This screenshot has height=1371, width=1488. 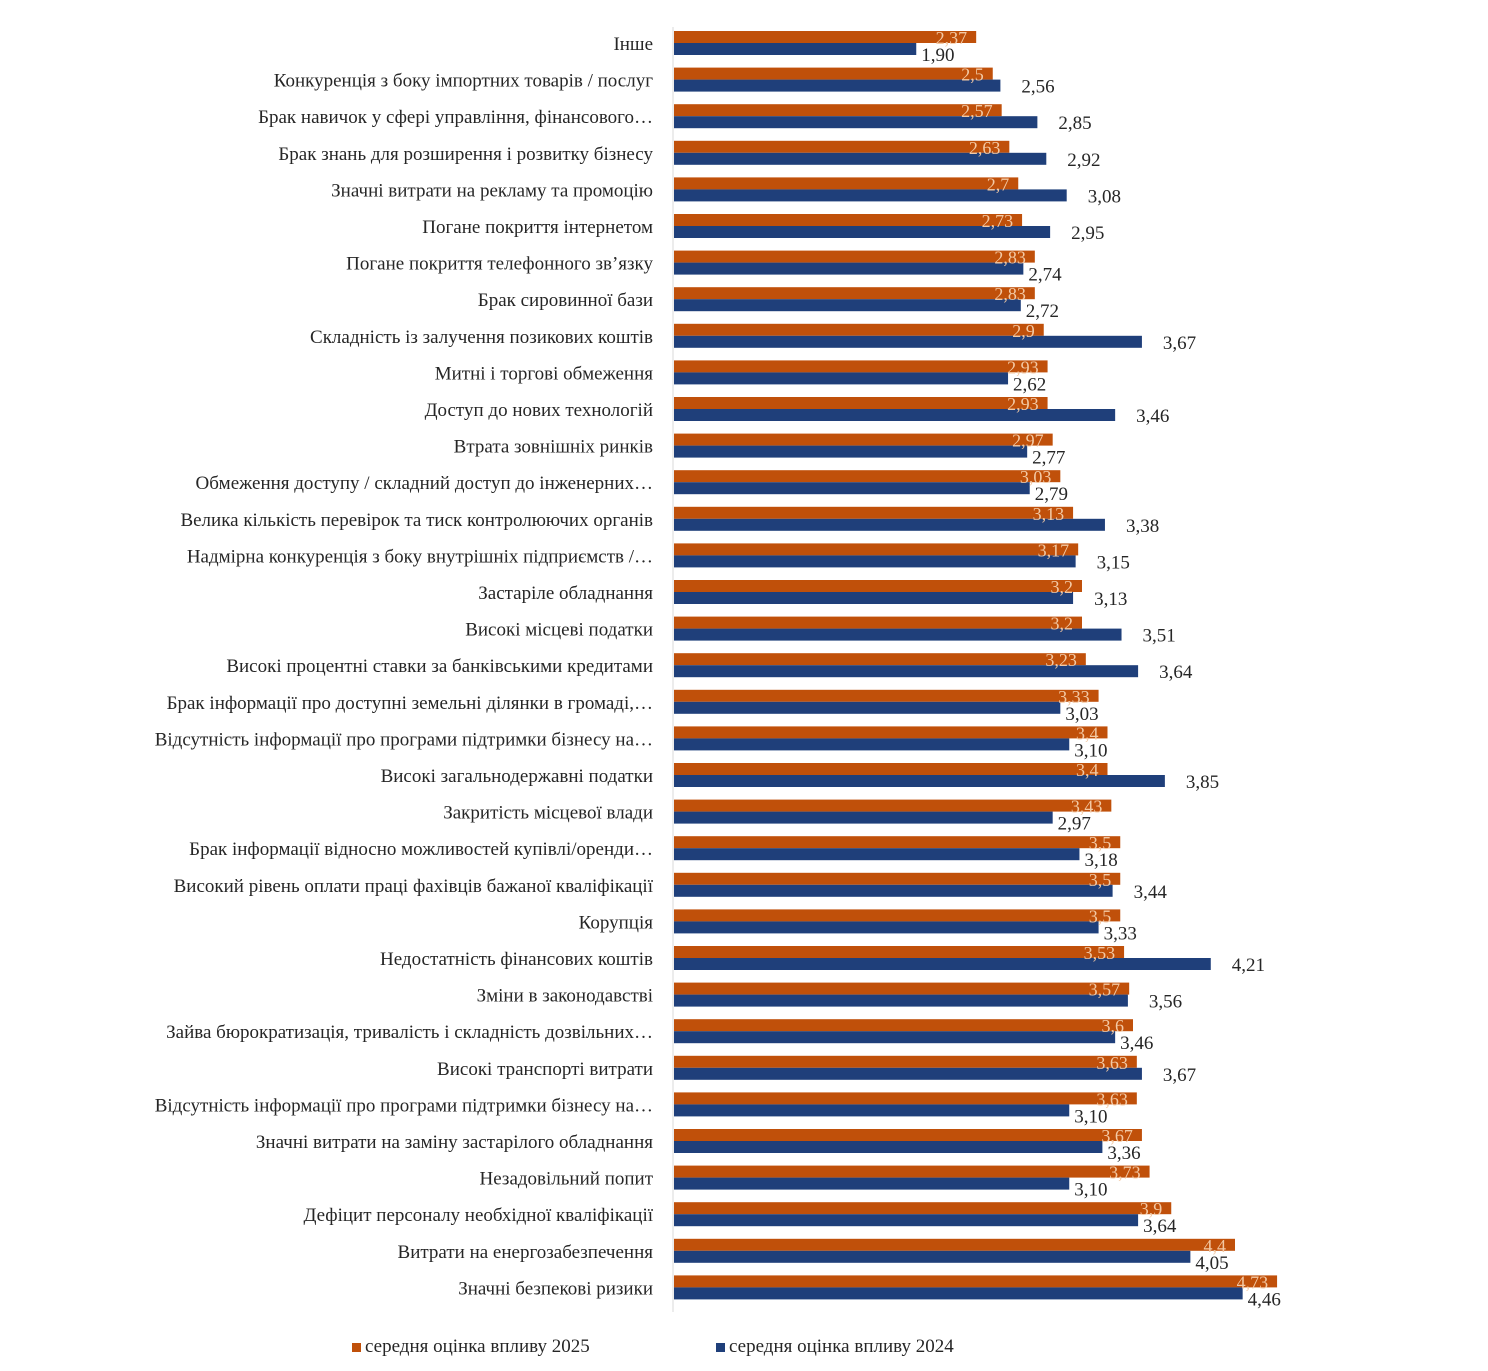 I want to click on data-label-2024: 3,18, so click(x=1100, y=860).